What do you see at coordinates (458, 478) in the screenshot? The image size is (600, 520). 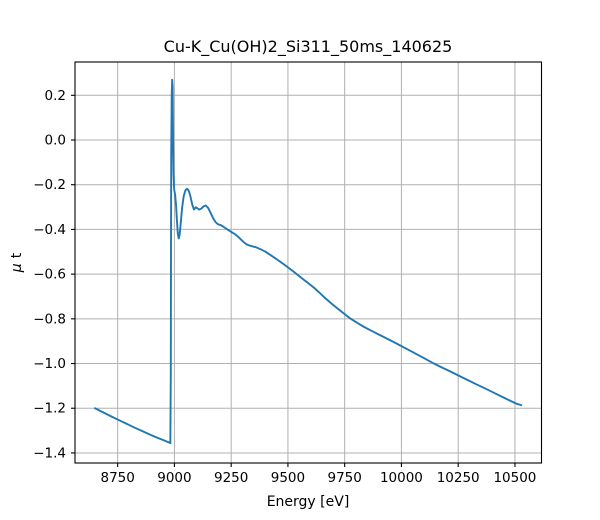 I see `x-tick-label: 10250` at bounding box center [458, 478].